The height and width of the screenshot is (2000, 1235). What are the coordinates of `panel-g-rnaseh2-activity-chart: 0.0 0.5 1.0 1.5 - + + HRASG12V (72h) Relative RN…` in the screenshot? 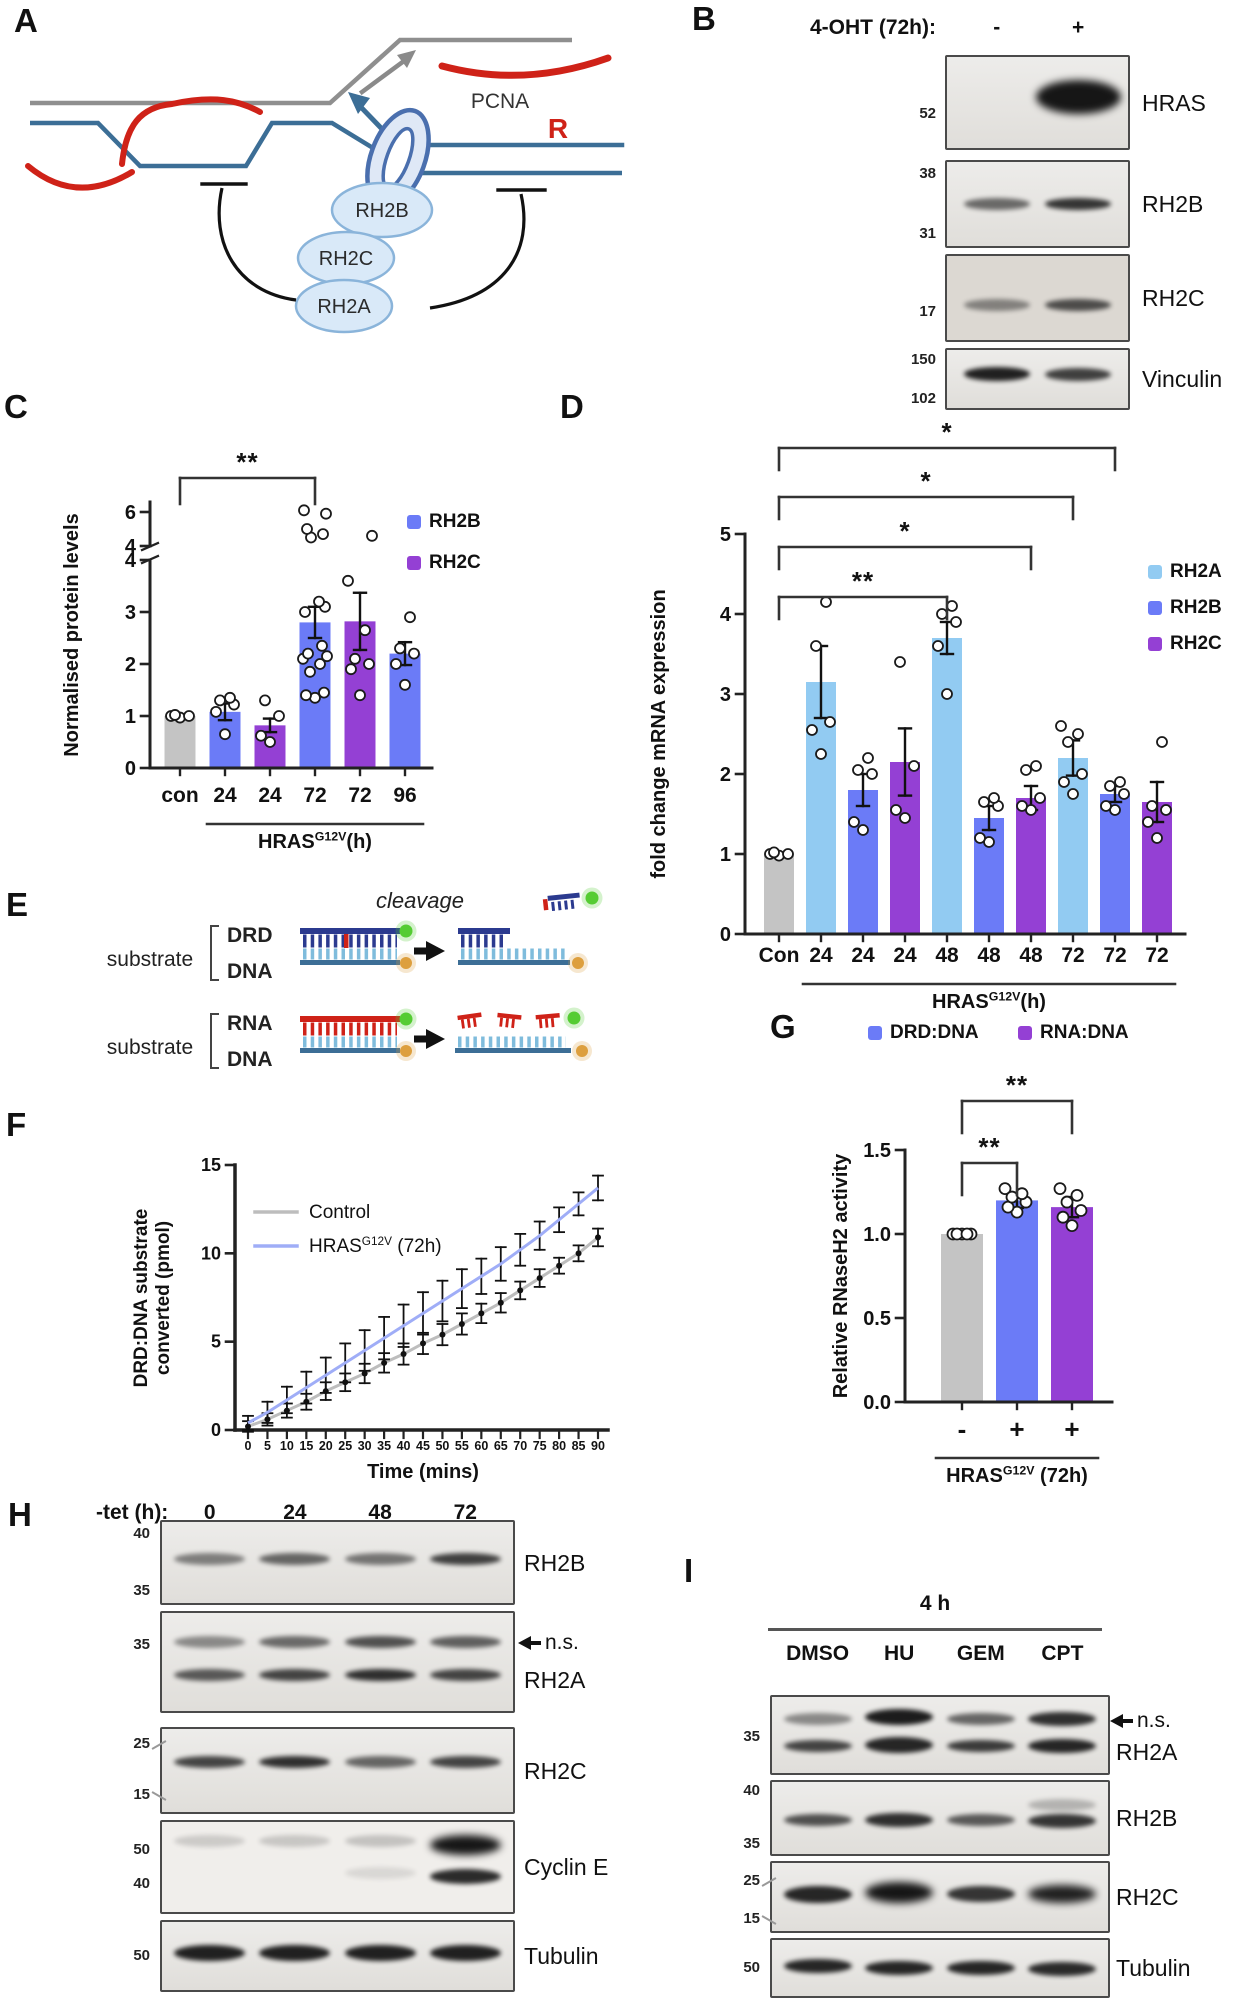 It's located at (979, 1254).